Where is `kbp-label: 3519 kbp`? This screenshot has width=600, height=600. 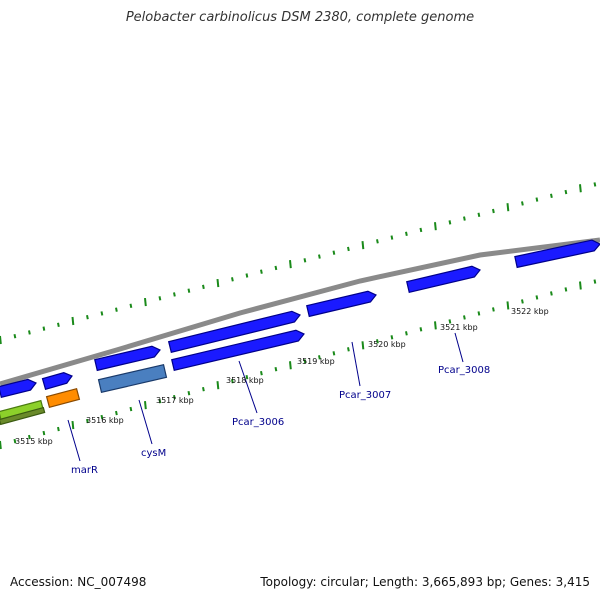
kbp-label: 3519 kbp is located at coordinates (316, 361).